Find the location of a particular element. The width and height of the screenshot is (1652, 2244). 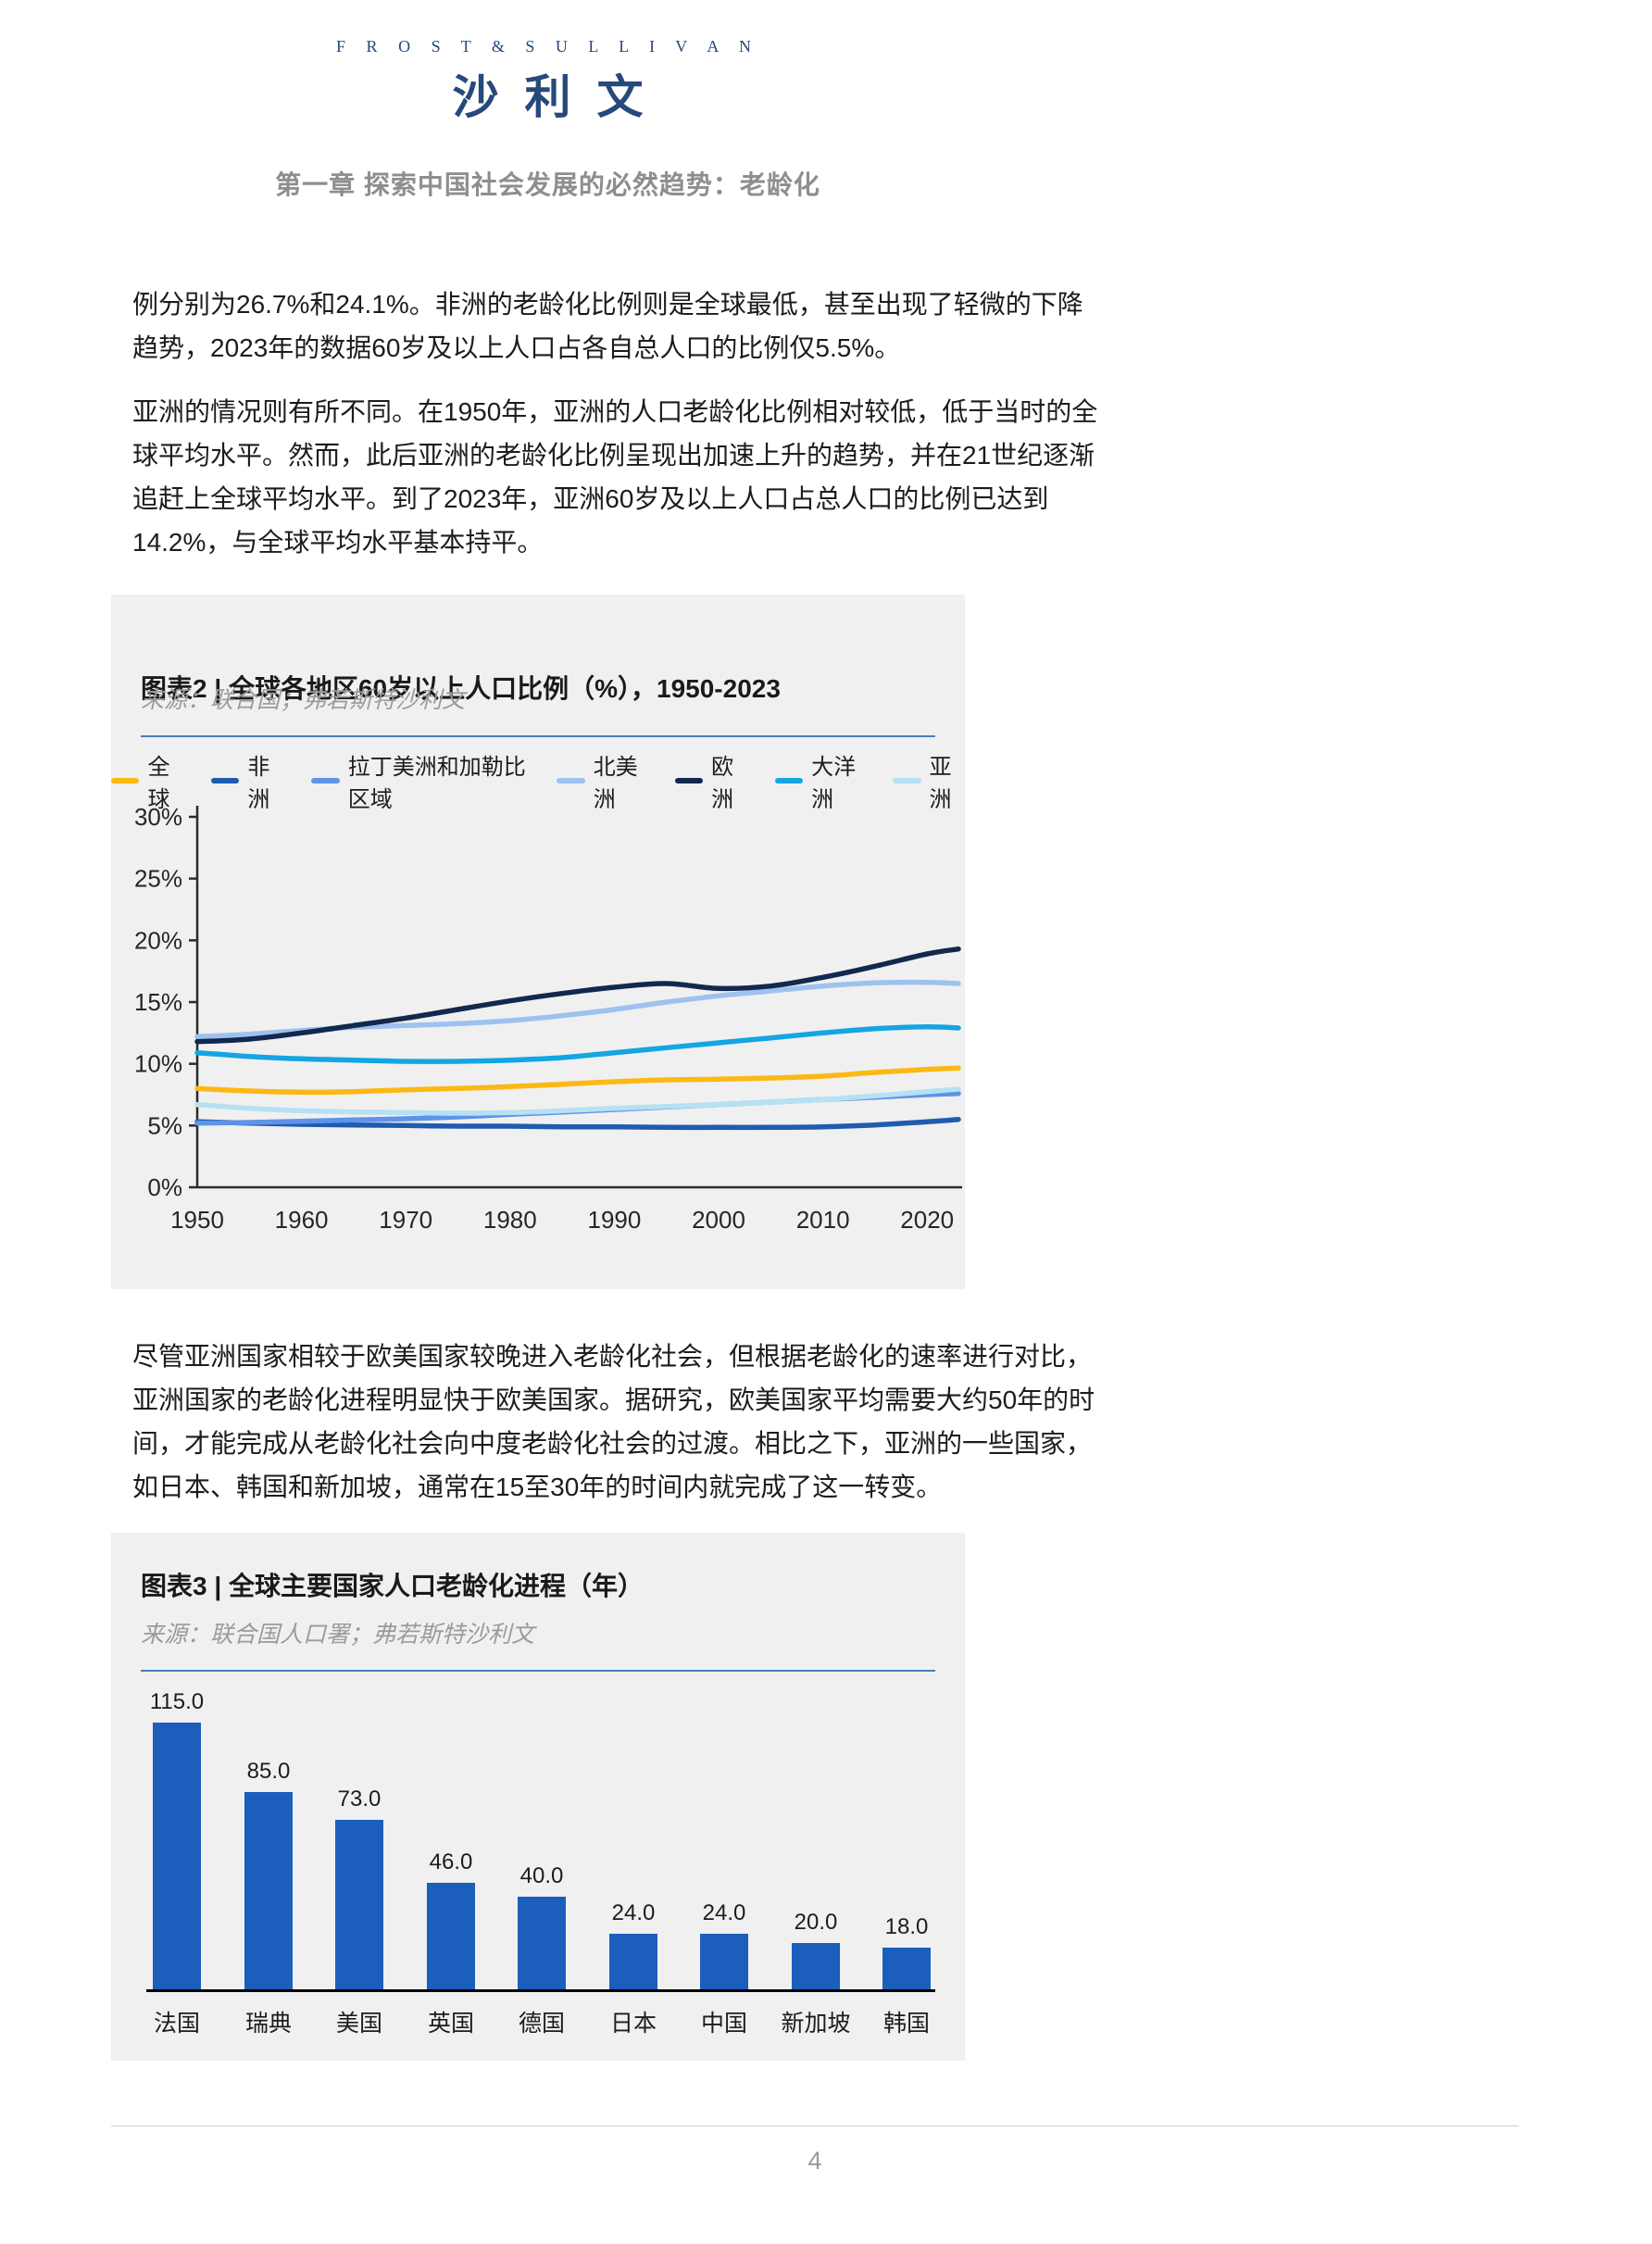

legend-label: 欧洲 is located at coordinates (722, 783).